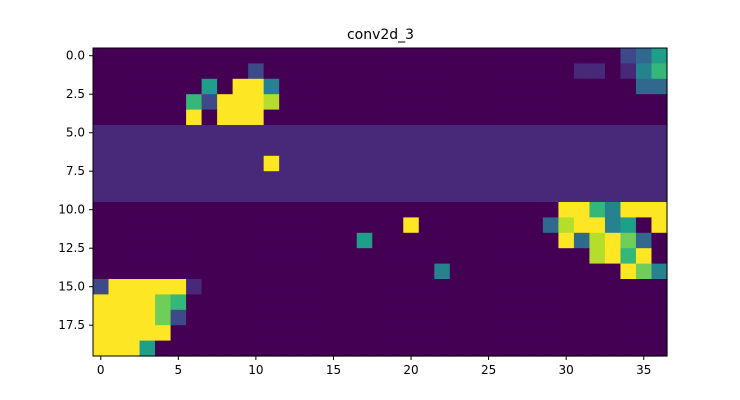  I want to click on y-tick-label: 15.0, so click(71, 287).